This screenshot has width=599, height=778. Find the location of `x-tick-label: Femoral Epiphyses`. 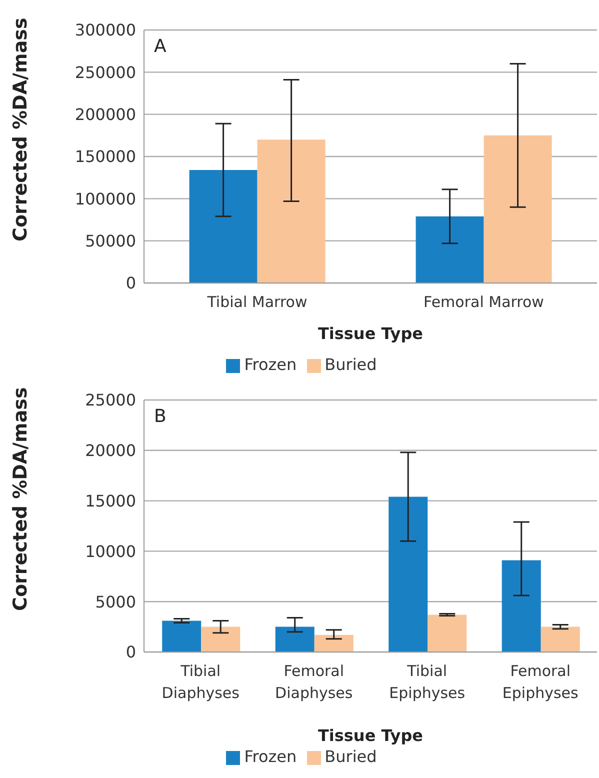

x-tick-label: Femoral Epiphyses is located at coordinates (540, 682).